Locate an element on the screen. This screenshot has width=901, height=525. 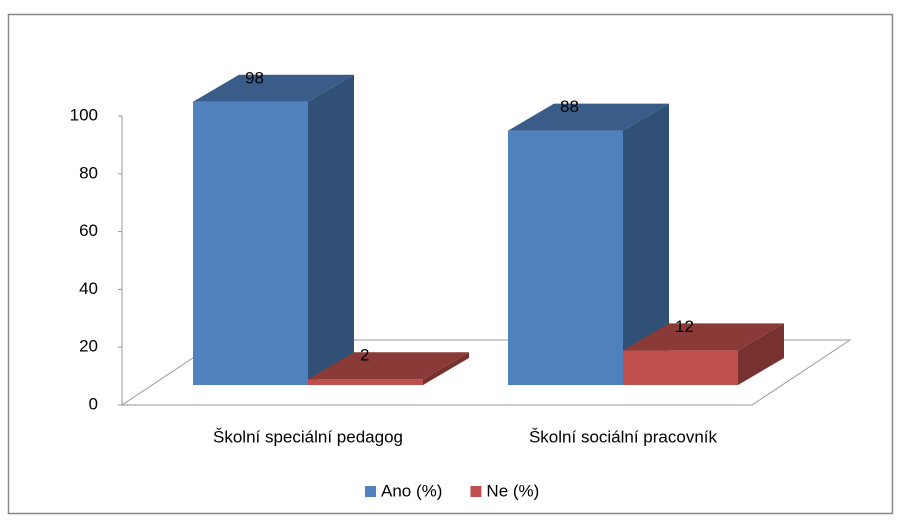
x-tick-label: Školní sociální pracovník is located at coordinates (623, 436).